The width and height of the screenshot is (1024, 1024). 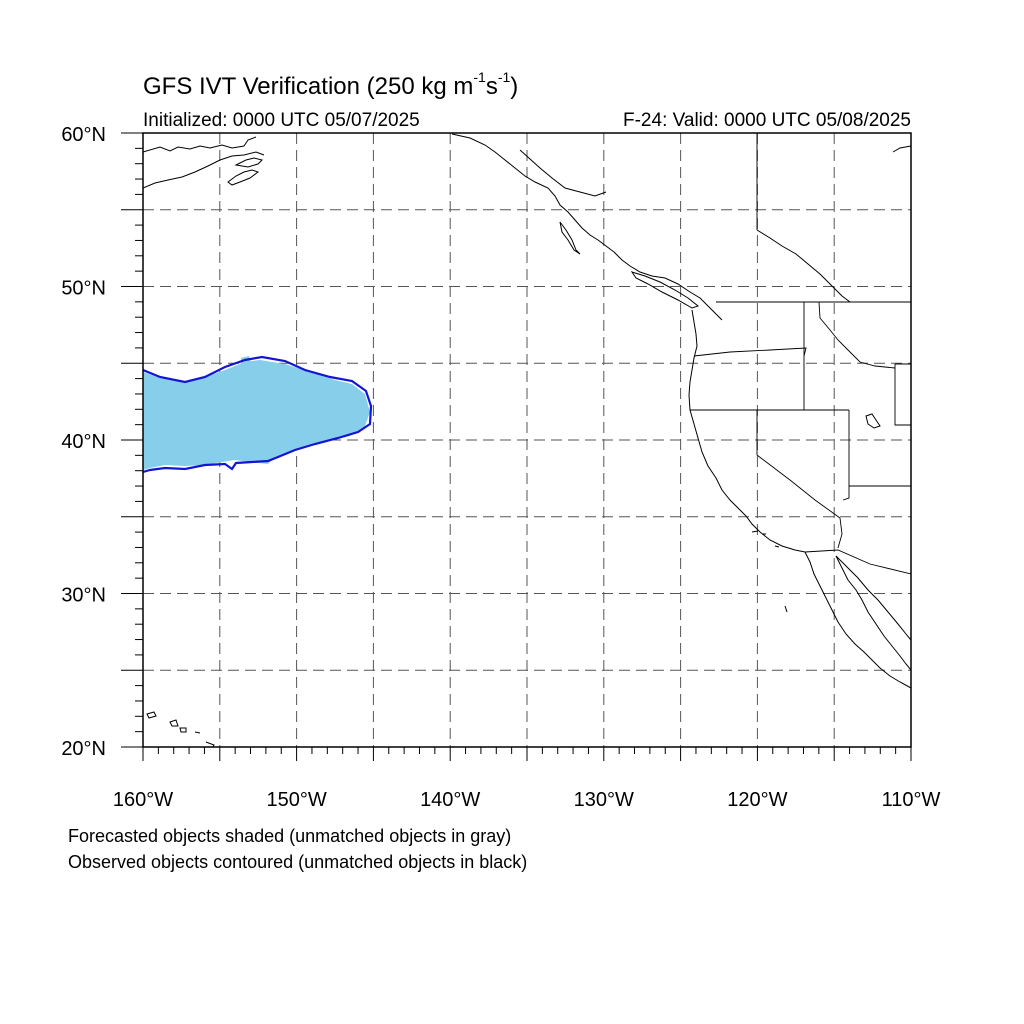 What do you see at coordinates (83, 135) in the screenshot?
I see `lat-tick-label: 60°N` at bounding box center [83, 135].